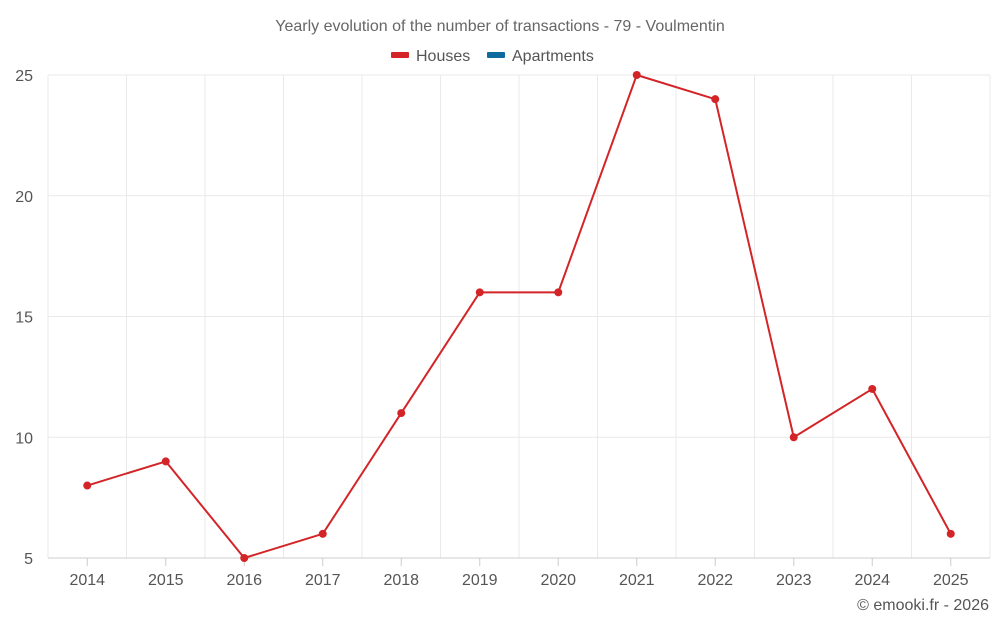 The height and width of the screenshot is (625, 1000). Describe the element at coordinates (951, 580) in the screenshot. I see `x-tick-label: 2025` at that location.